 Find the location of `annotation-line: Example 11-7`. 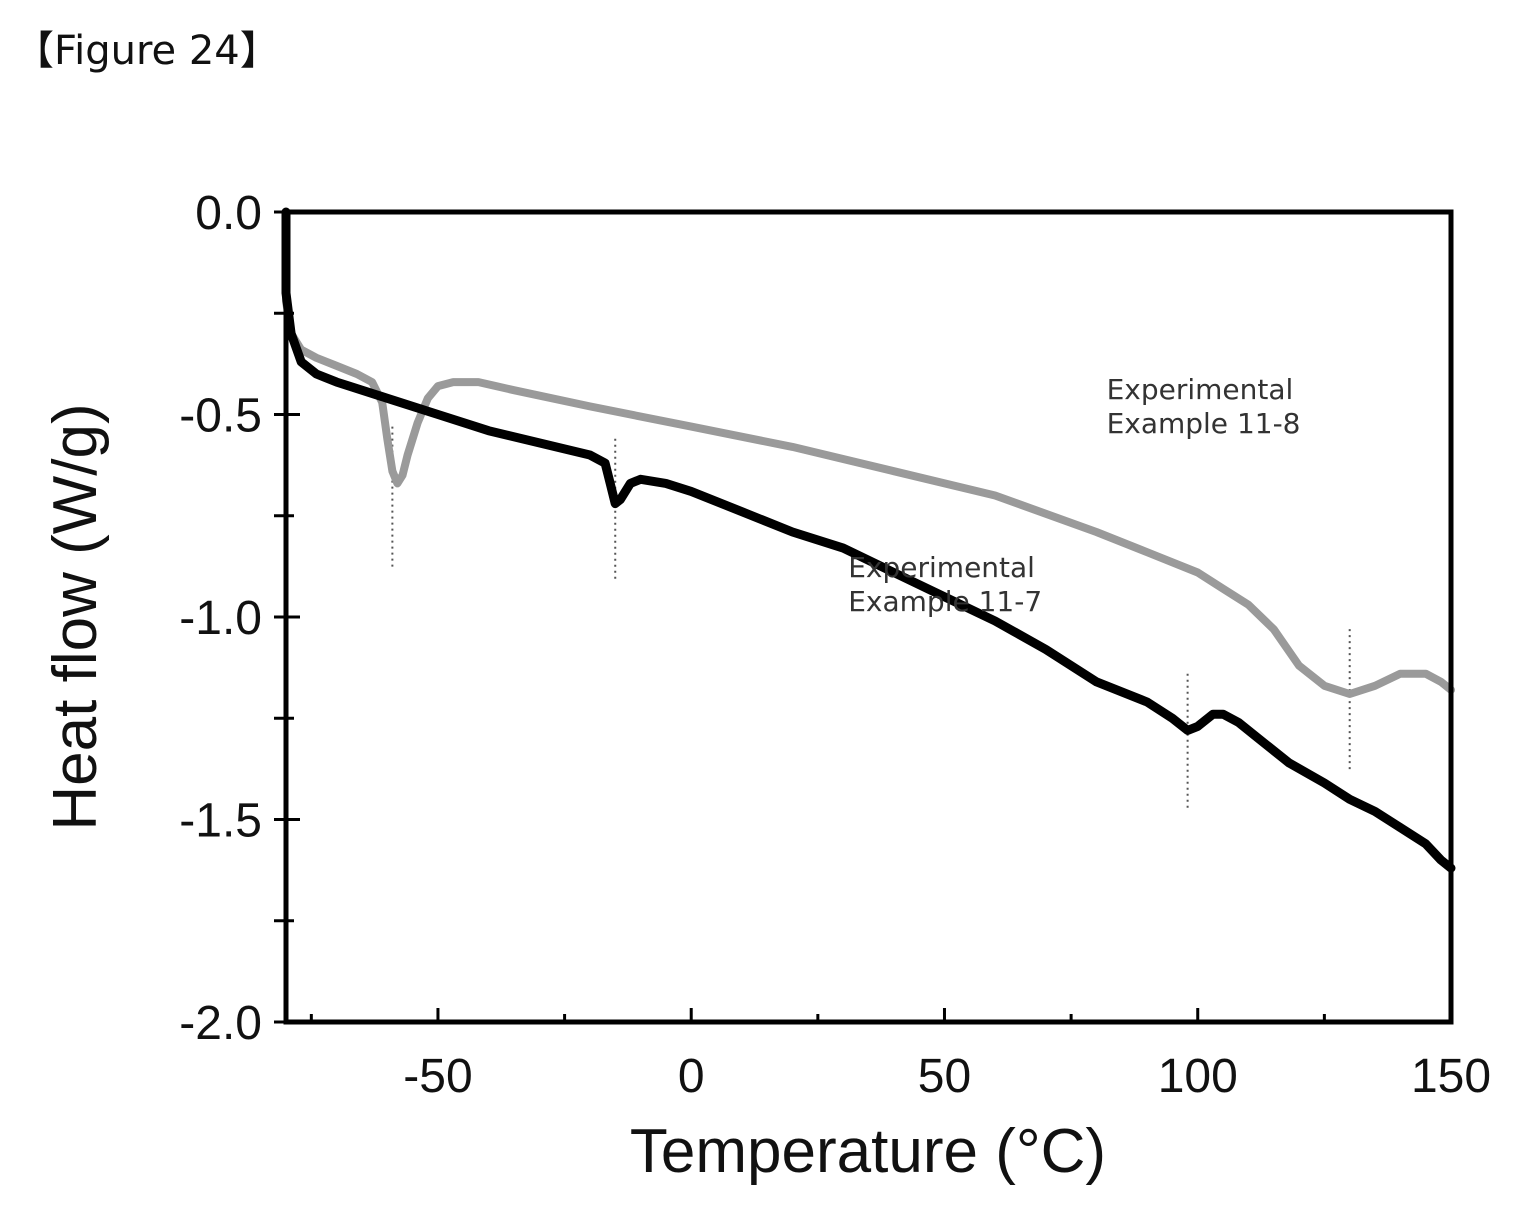

annotation-line: Example 11-7 is located at coordinates (945, 601).